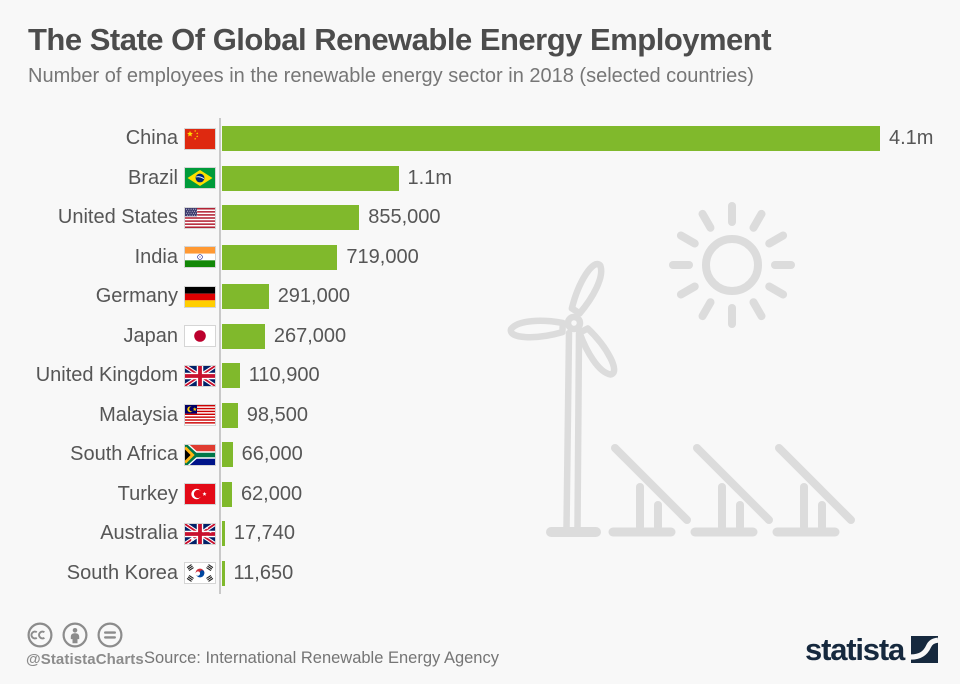 Image resolution: width=960 pixels, height=684 pixels. What do you see at coordinates (106, 375) in the screenshot?
I see `country-label: United Kingdom` at bounding box center [106, 375].